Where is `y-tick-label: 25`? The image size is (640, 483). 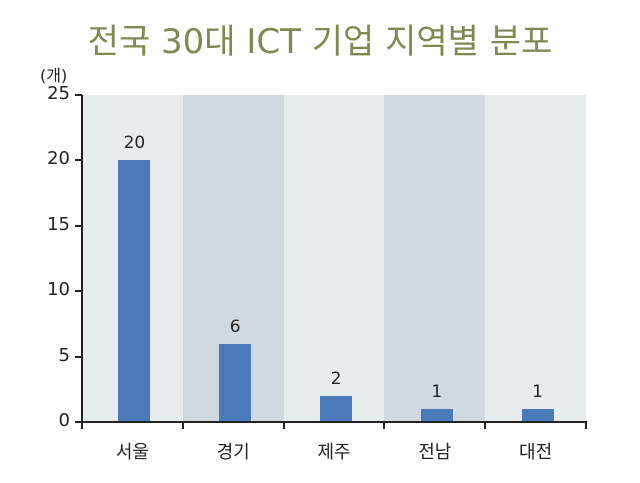
y-tick-label: 25 is located at coordinates (58, 93).